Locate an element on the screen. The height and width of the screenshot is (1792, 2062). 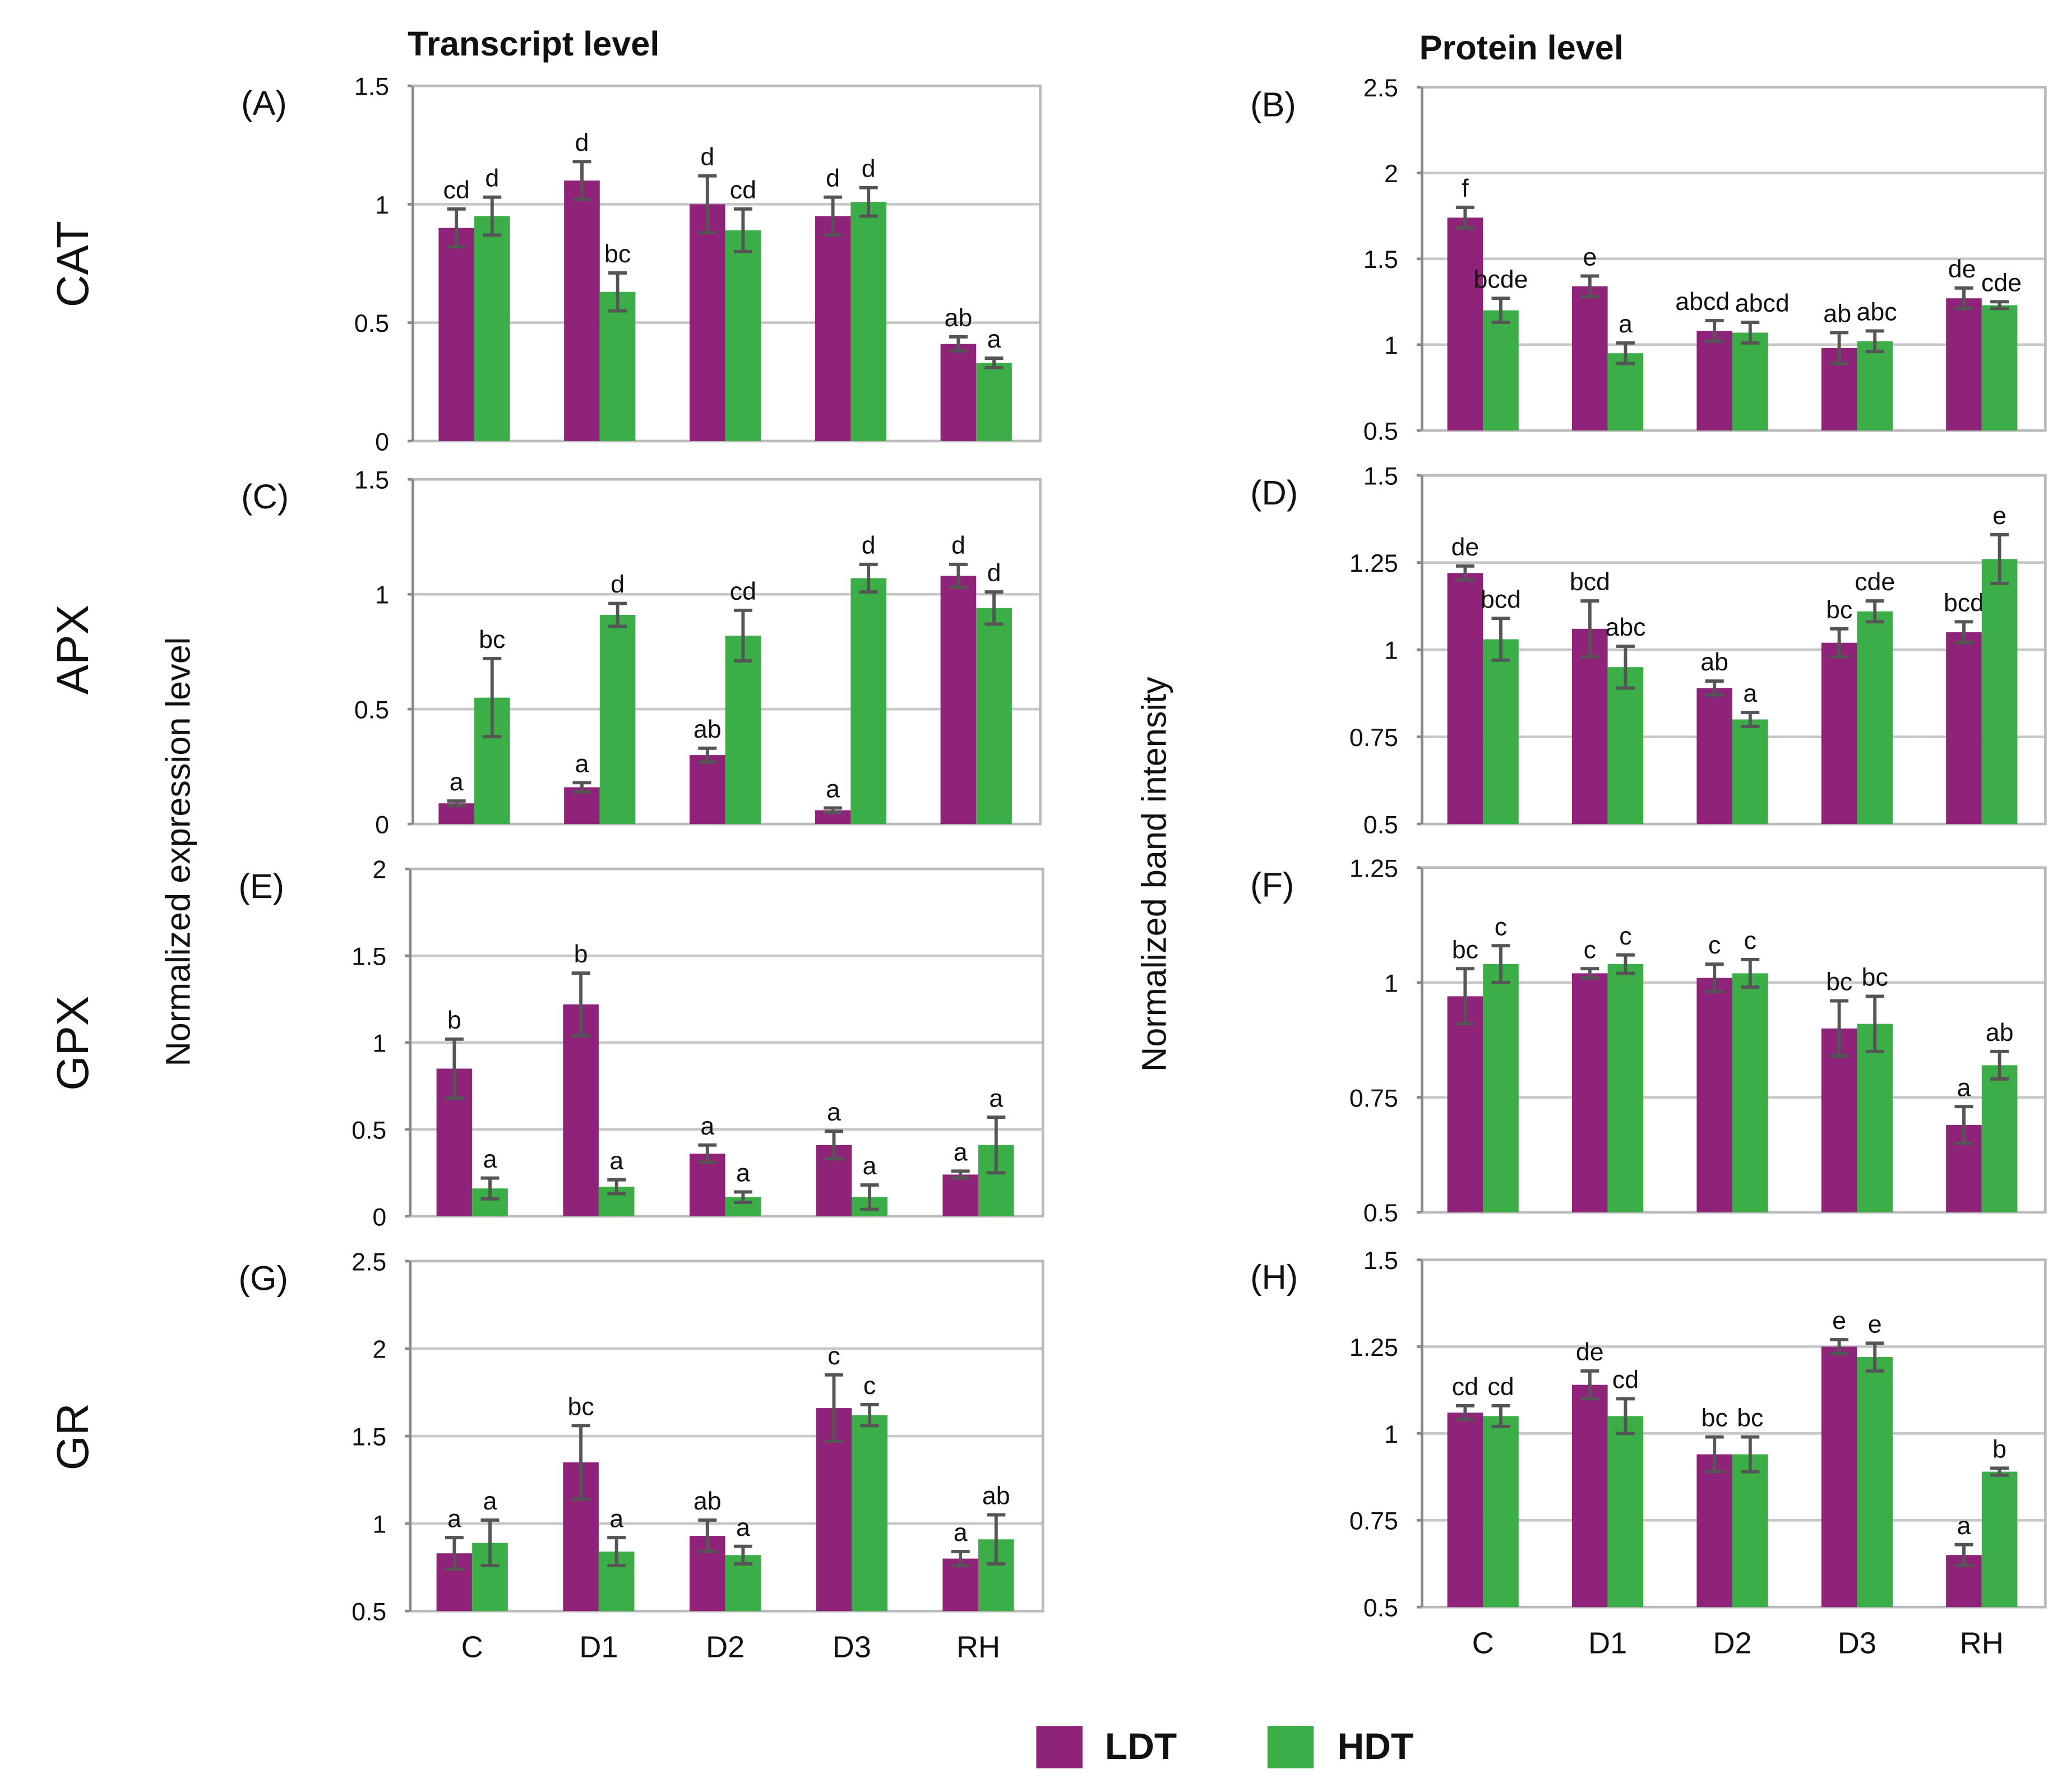
panel-label: (F) is located at coordinates (1272, 885).